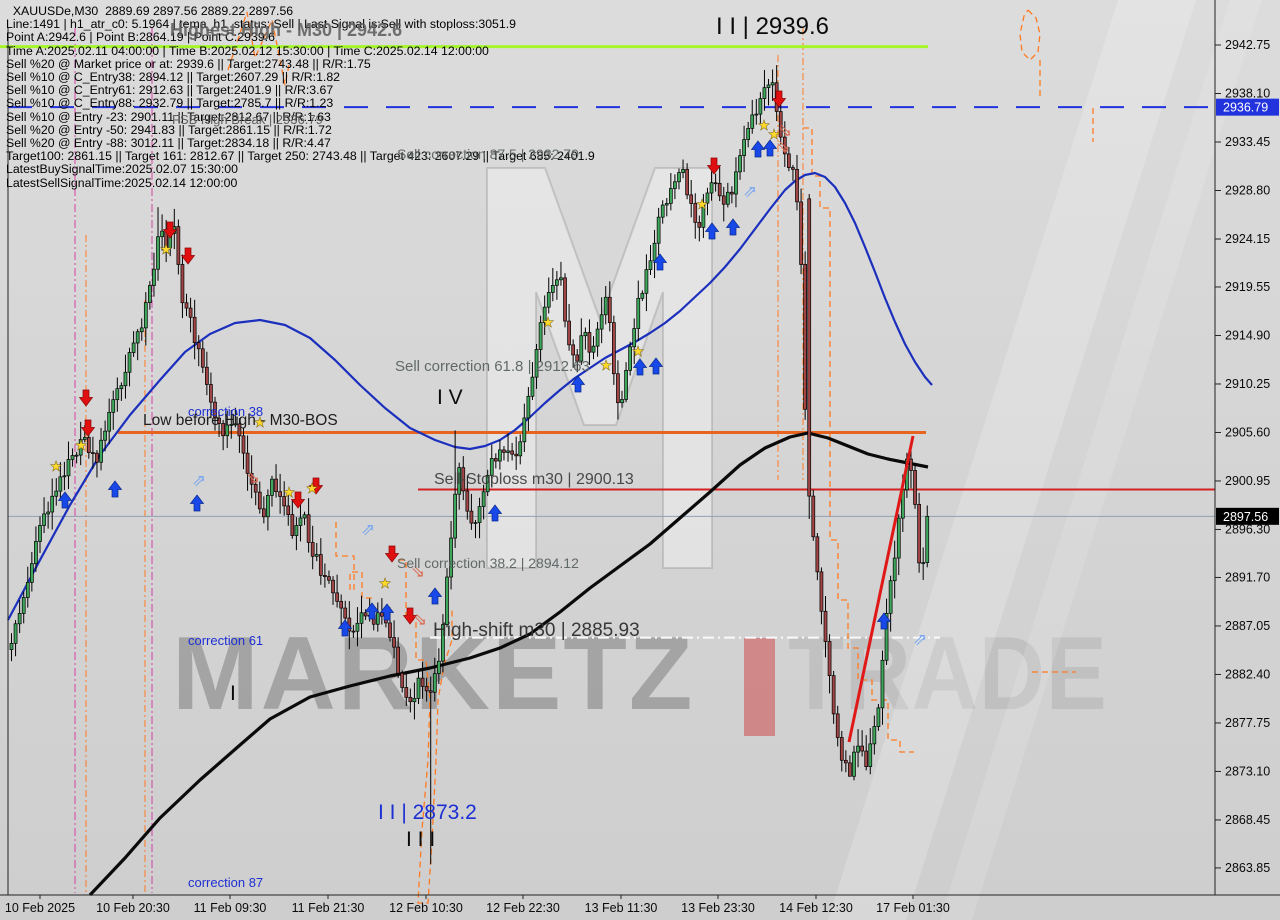  I want to click on watermark-red-bar, so click(759, 687).